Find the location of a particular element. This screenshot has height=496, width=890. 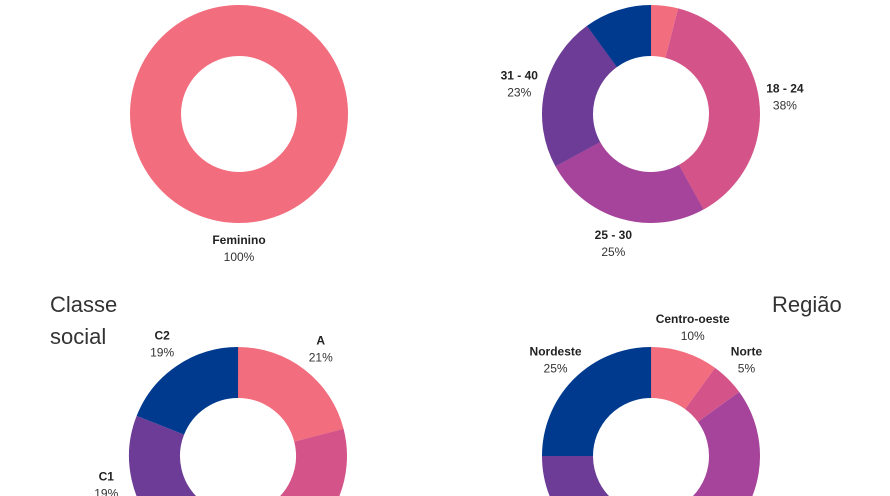

chart-title: Classe social is located at coordinates (84, 320).